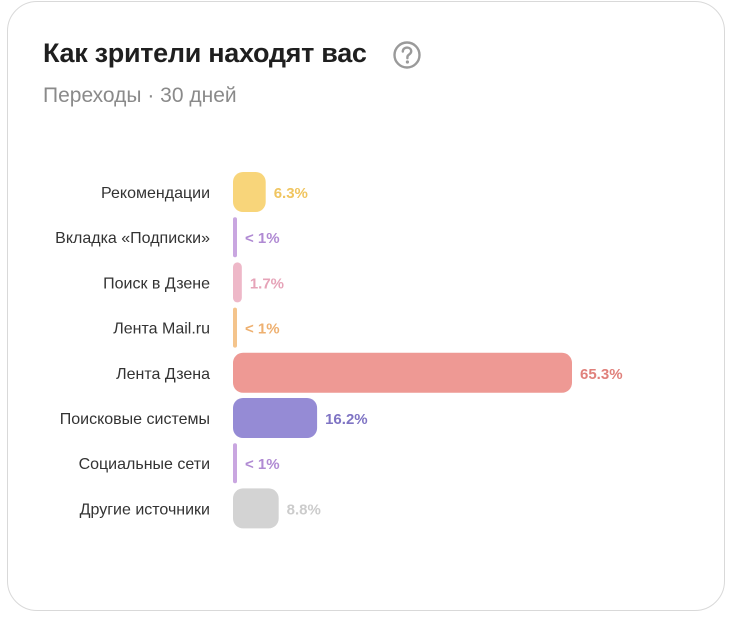 This screenshot has width=736, height=619. Describe the element at coordinates (205, 53) in the screenshot. I see `card-title: Как зрители находят вас` at that location.